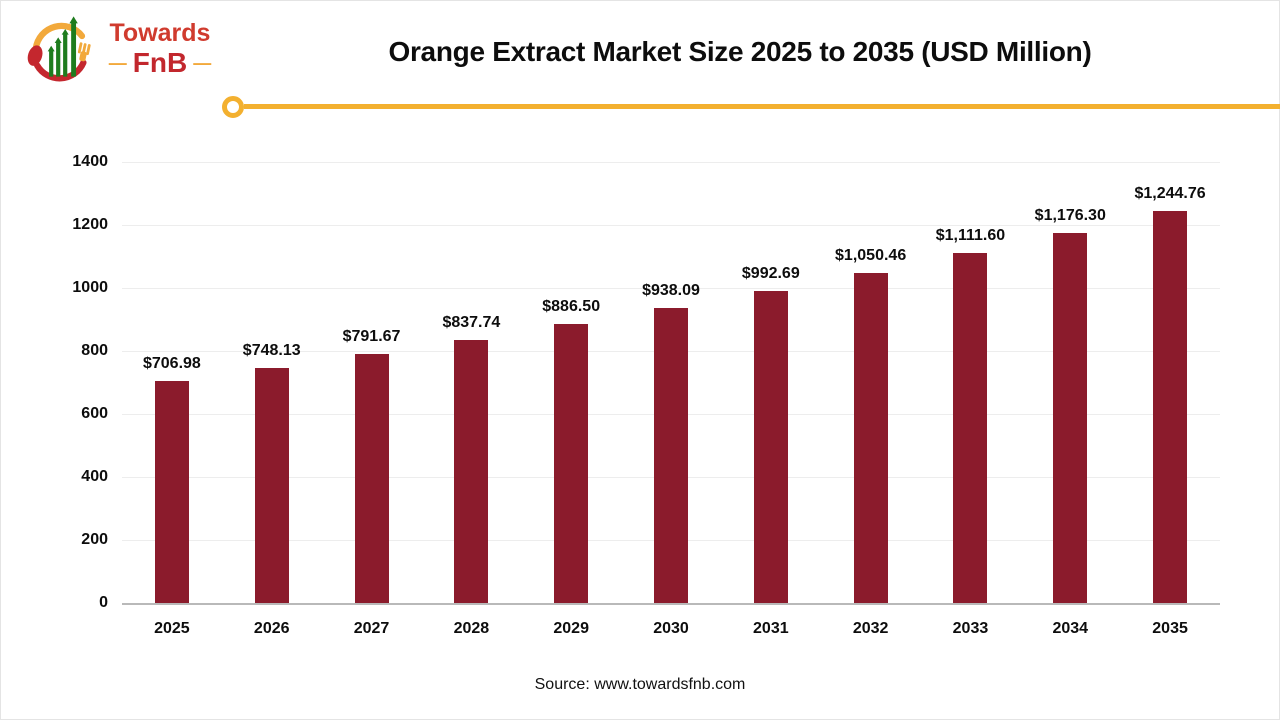  What do you see at coordinates (671, 628) in the screenshot?
I see `x-tick-label: 2030` at bounding box center [671, 628].